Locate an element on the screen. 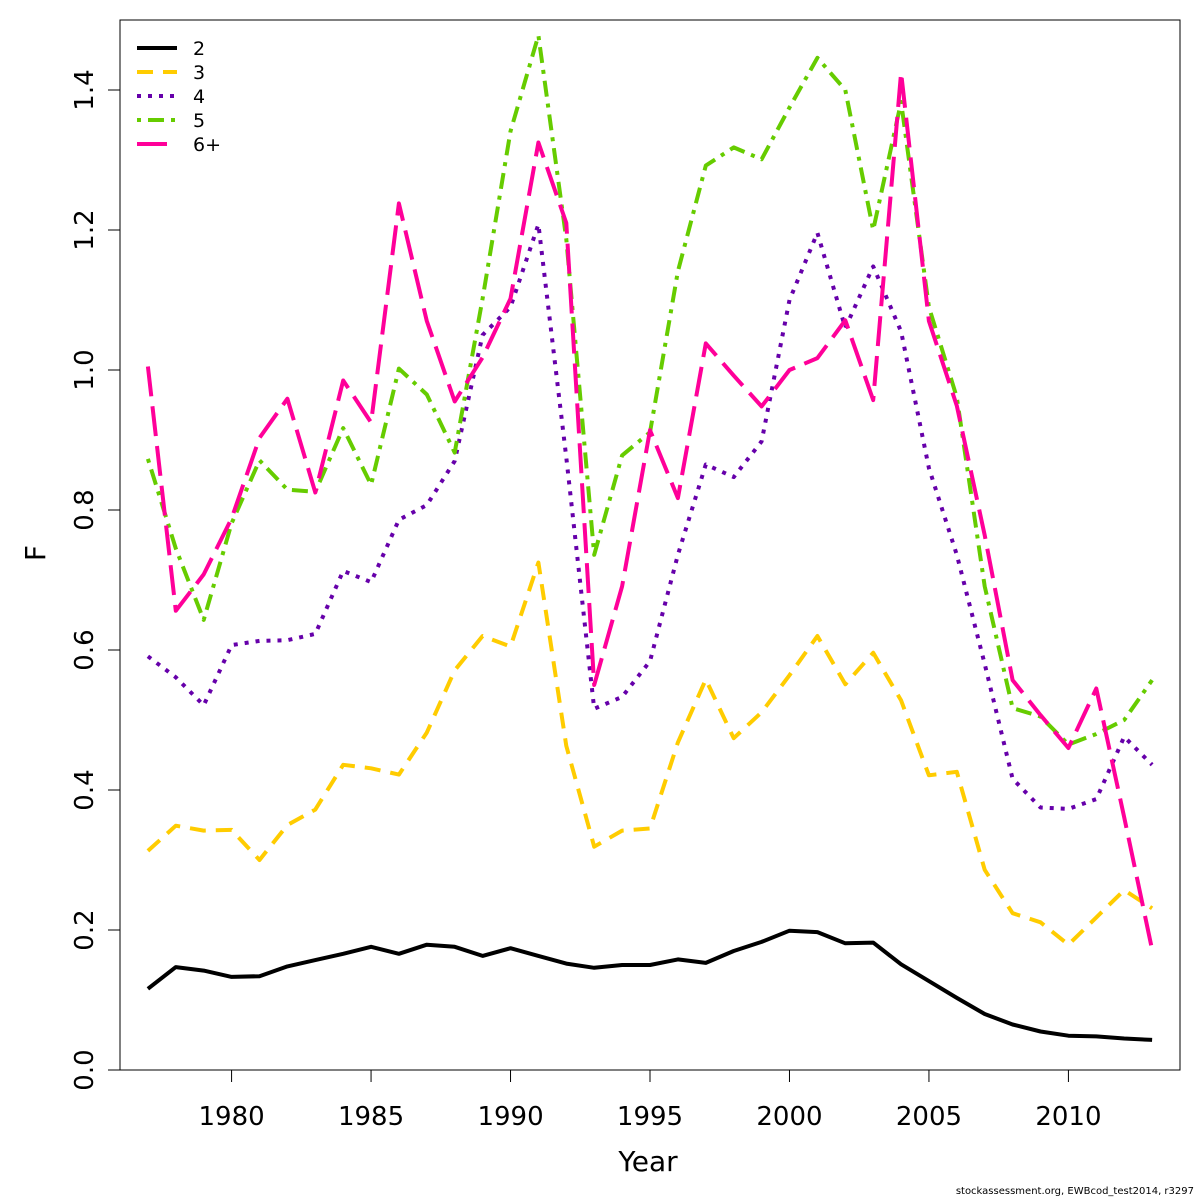 The height and width of the screenshot is (1200, 1200). x-tick-label: 1990 is located at coordinates (510, 1117).